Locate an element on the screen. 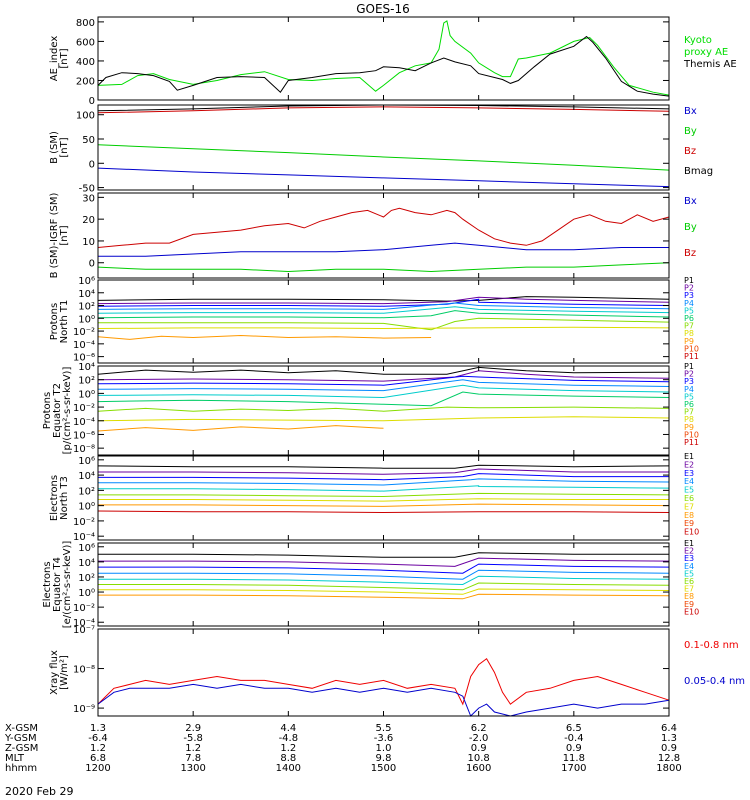 This screenshot has height=800, width=750. y-tick-label: 10 is located at coordinates (88, 242).